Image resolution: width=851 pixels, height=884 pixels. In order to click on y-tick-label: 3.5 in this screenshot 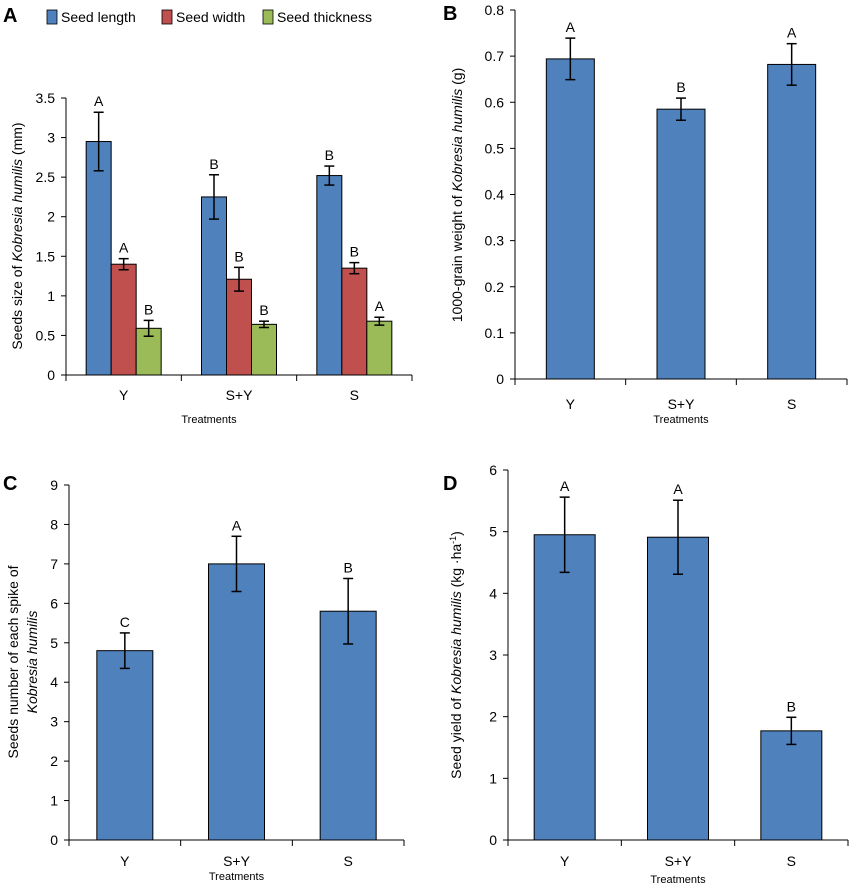, I will do `click(46, 98)`.